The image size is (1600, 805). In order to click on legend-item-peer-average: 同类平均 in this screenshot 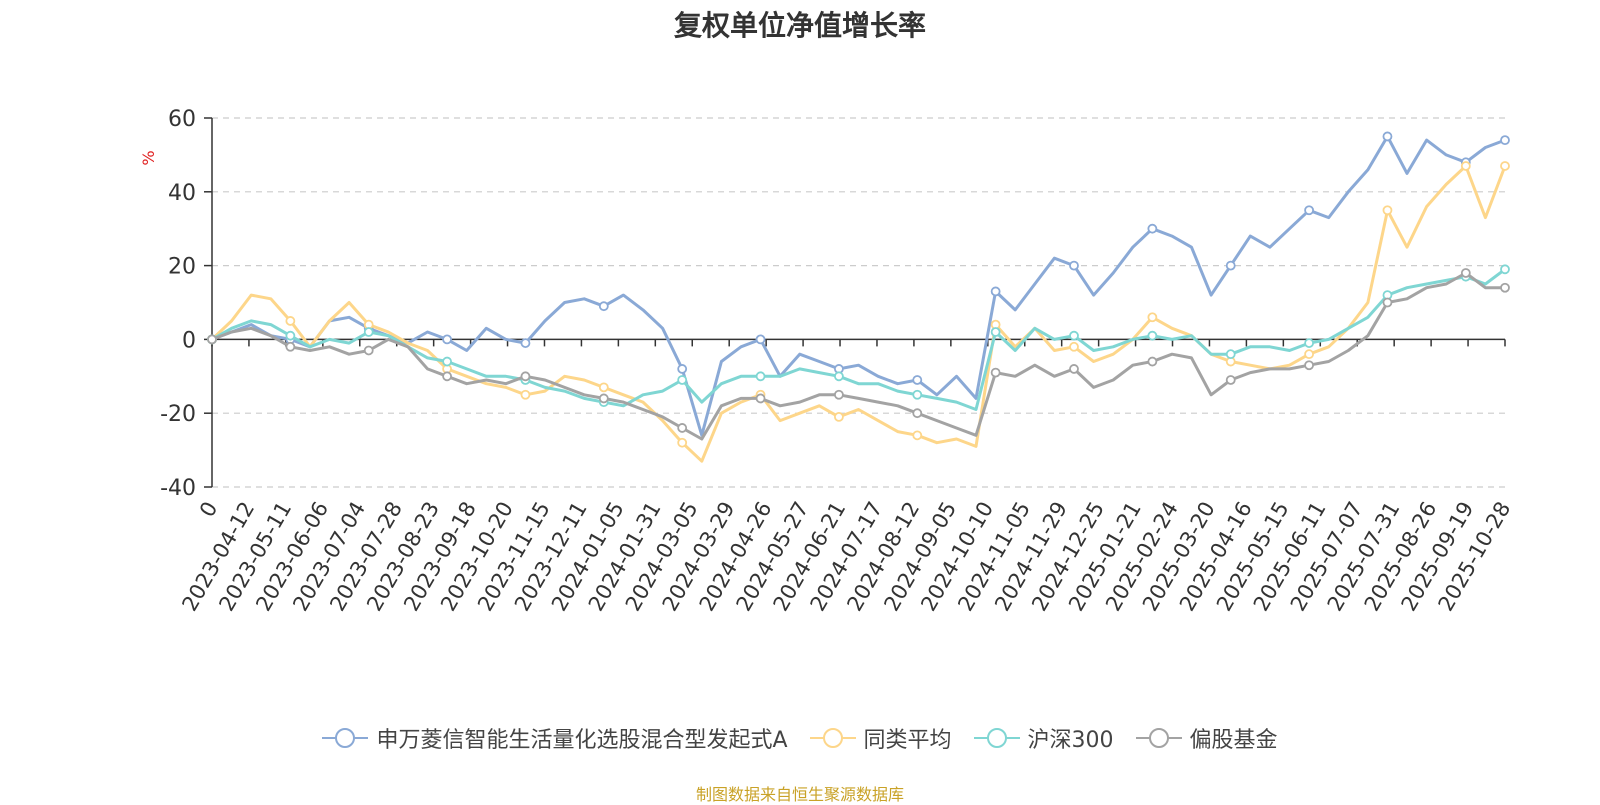, I will do `click(880, 738)`.